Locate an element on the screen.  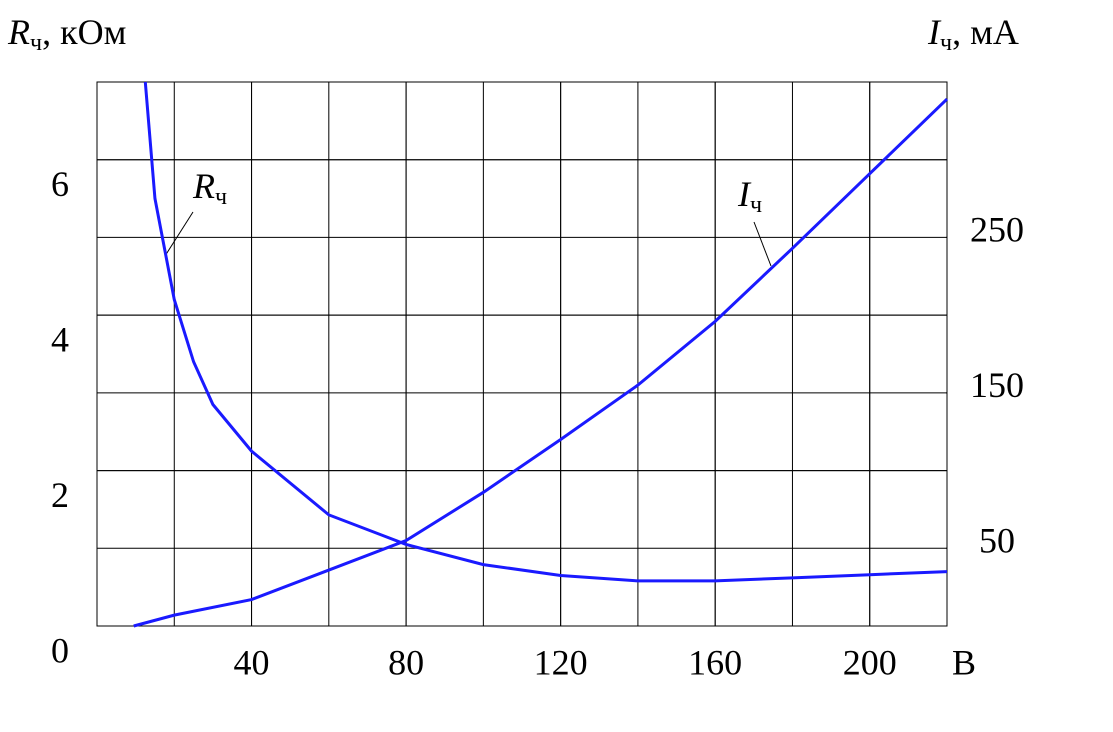
y2-axis-subscript: ч is located at coordinates (946, 43).